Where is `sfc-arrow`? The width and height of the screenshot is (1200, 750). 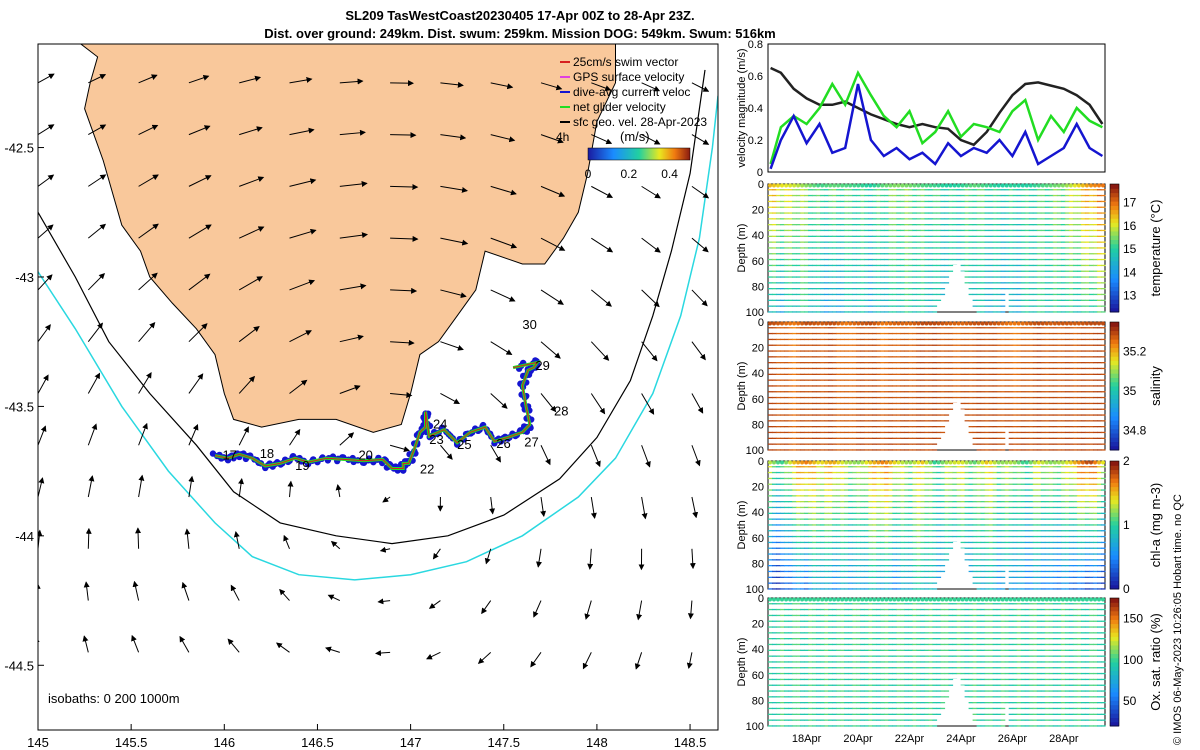
sfc-arrow is located at coordinates (347, 439).